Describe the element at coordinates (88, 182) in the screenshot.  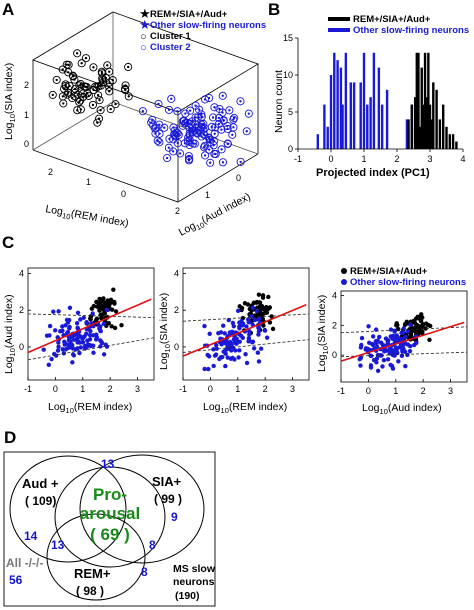
I see `x-tick-1: 1` at that location.